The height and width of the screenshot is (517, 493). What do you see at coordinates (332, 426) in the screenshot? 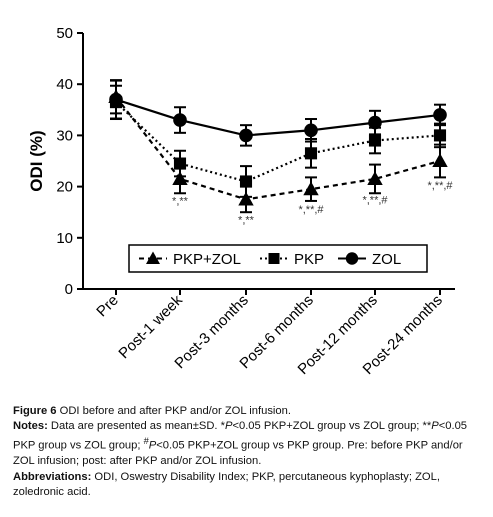
I see `notes-text-b: <0.05 PKP+ZOL group vs ZOL group; **` at bounding box center [332, 426].